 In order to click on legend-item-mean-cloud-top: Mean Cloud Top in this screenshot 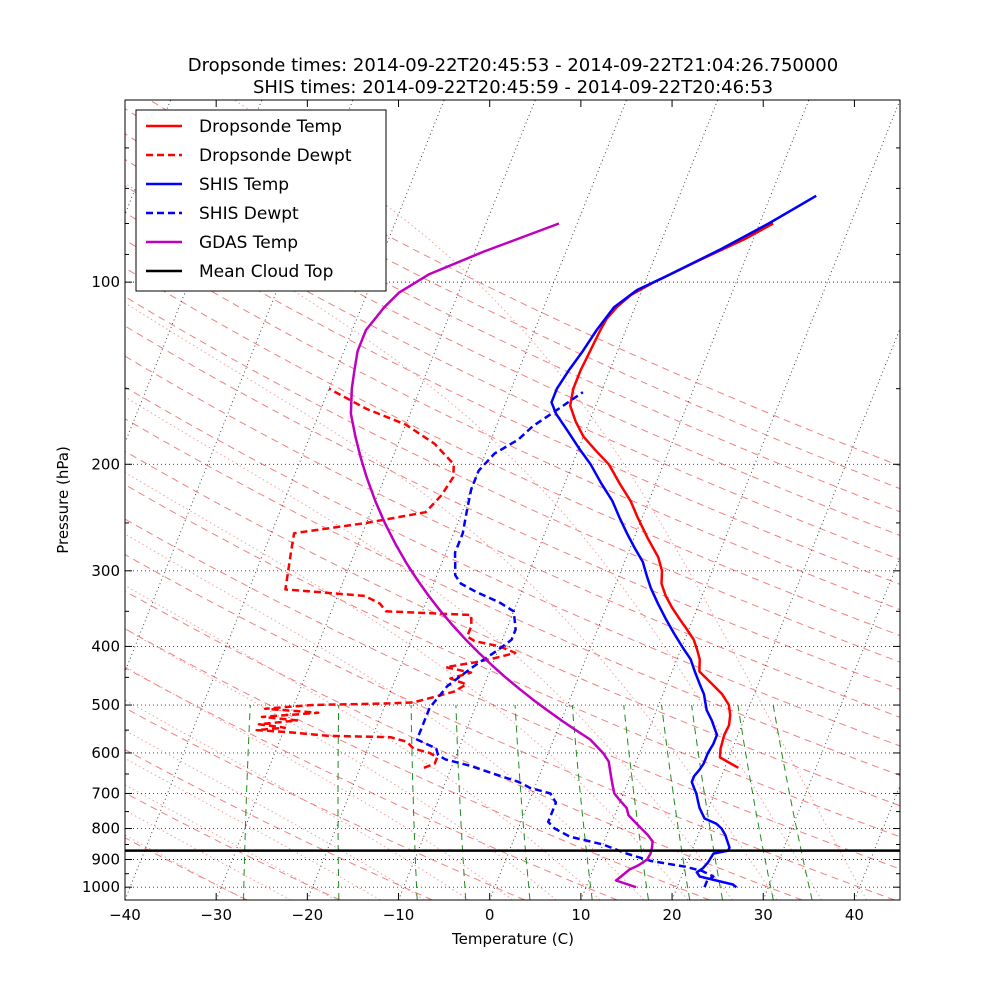, I will do `click(239, 272)`.